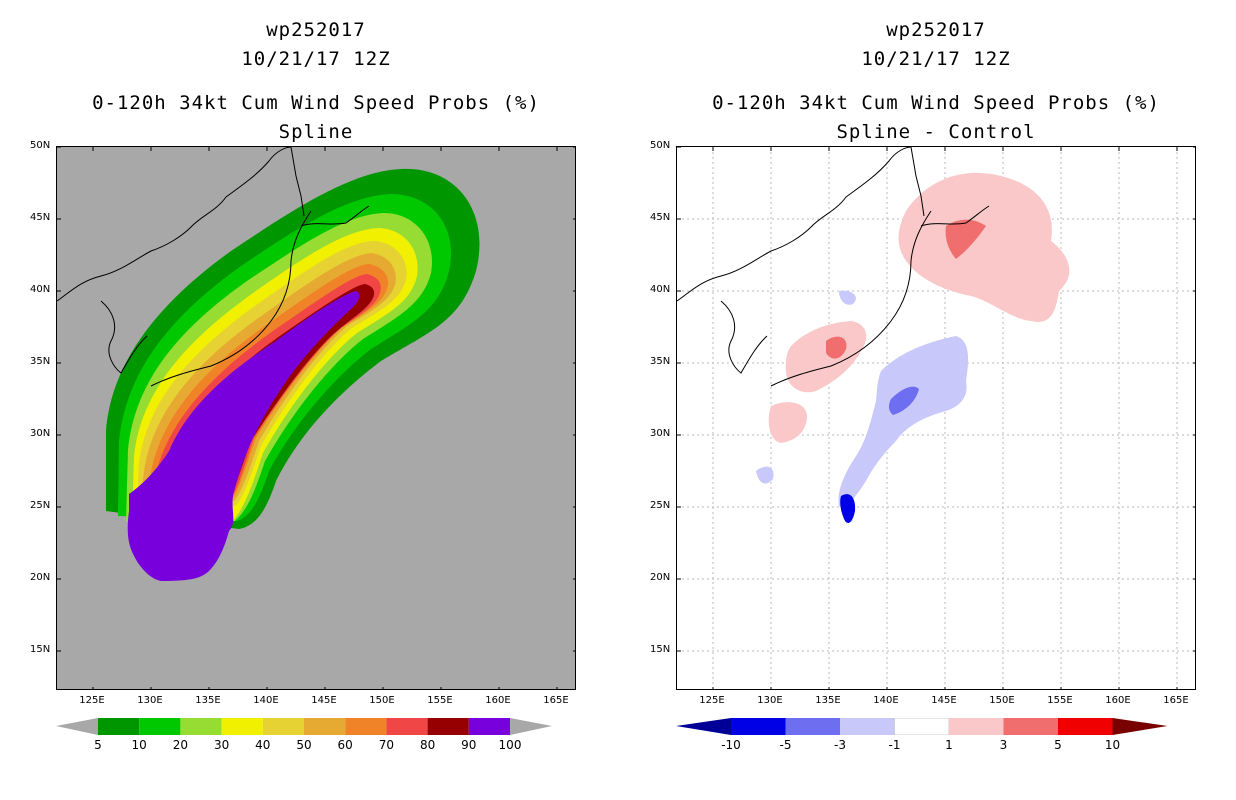 This screenshot has height=800, width=1236. I want to click on lat-label-25N: 25N, so click(660, 505).